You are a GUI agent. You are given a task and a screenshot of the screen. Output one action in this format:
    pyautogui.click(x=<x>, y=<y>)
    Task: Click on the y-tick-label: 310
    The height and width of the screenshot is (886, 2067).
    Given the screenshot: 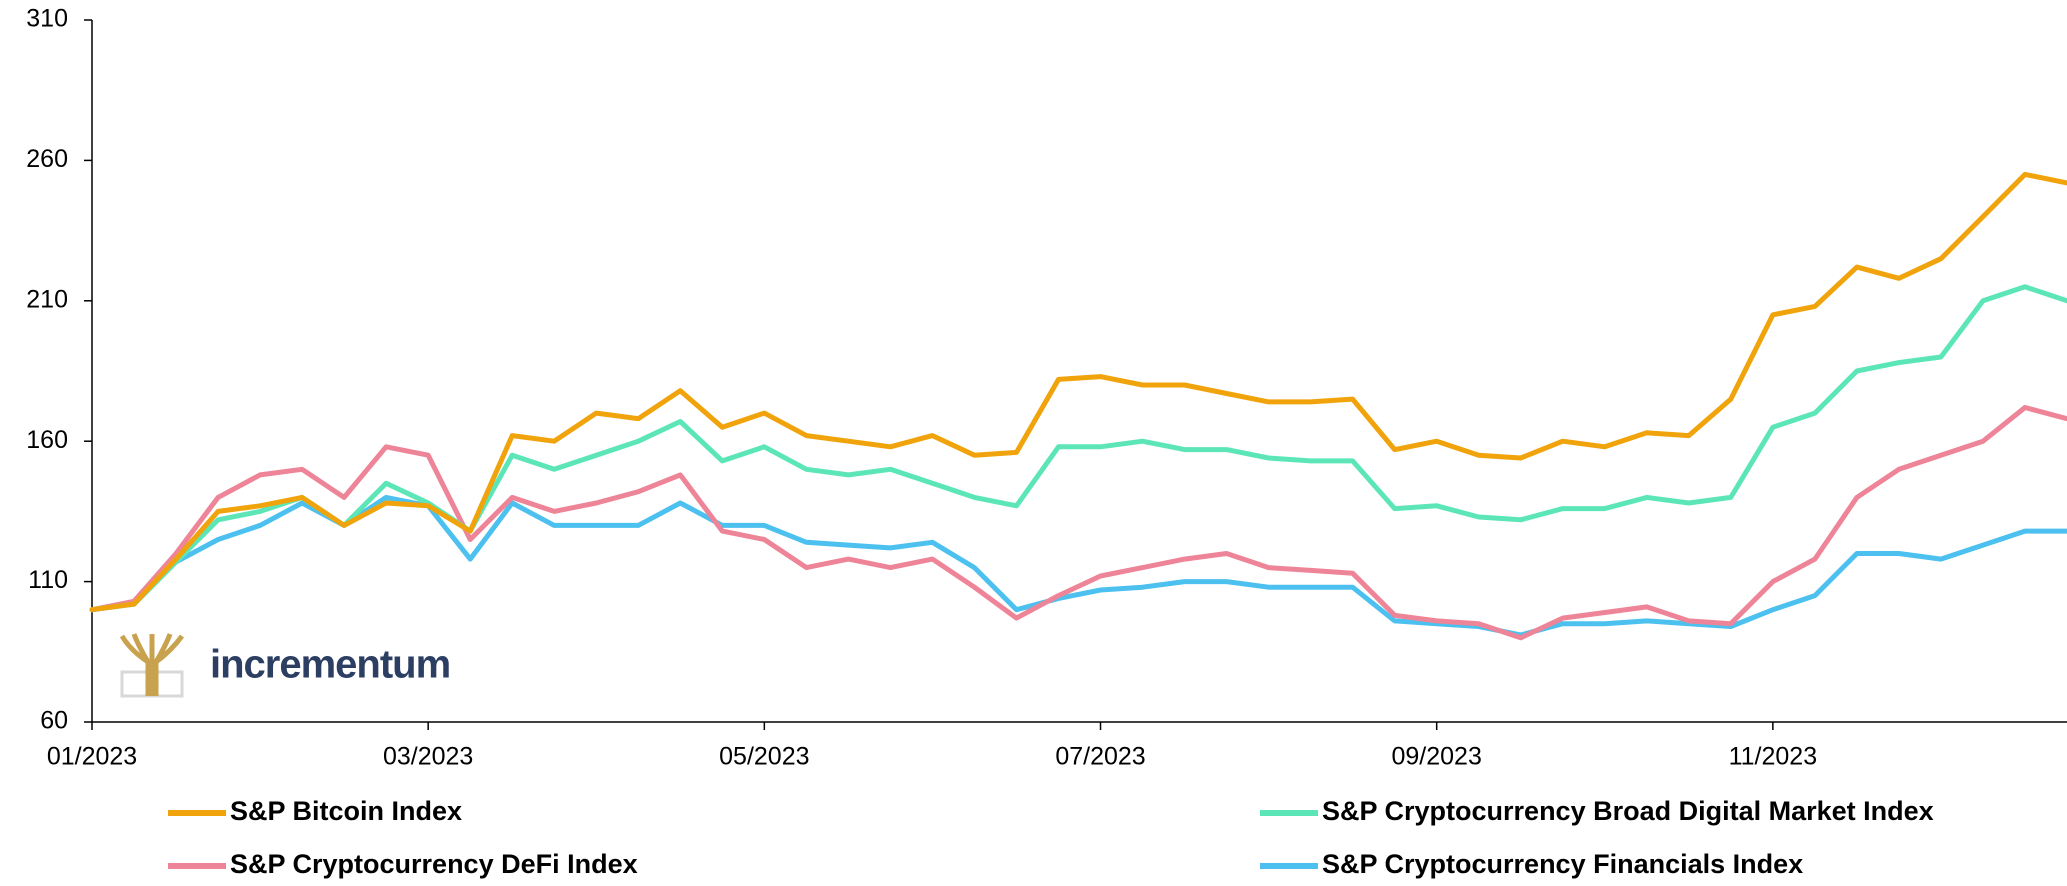 What is the action you would take?
    pyautogui.click(x=47, y=19)
    